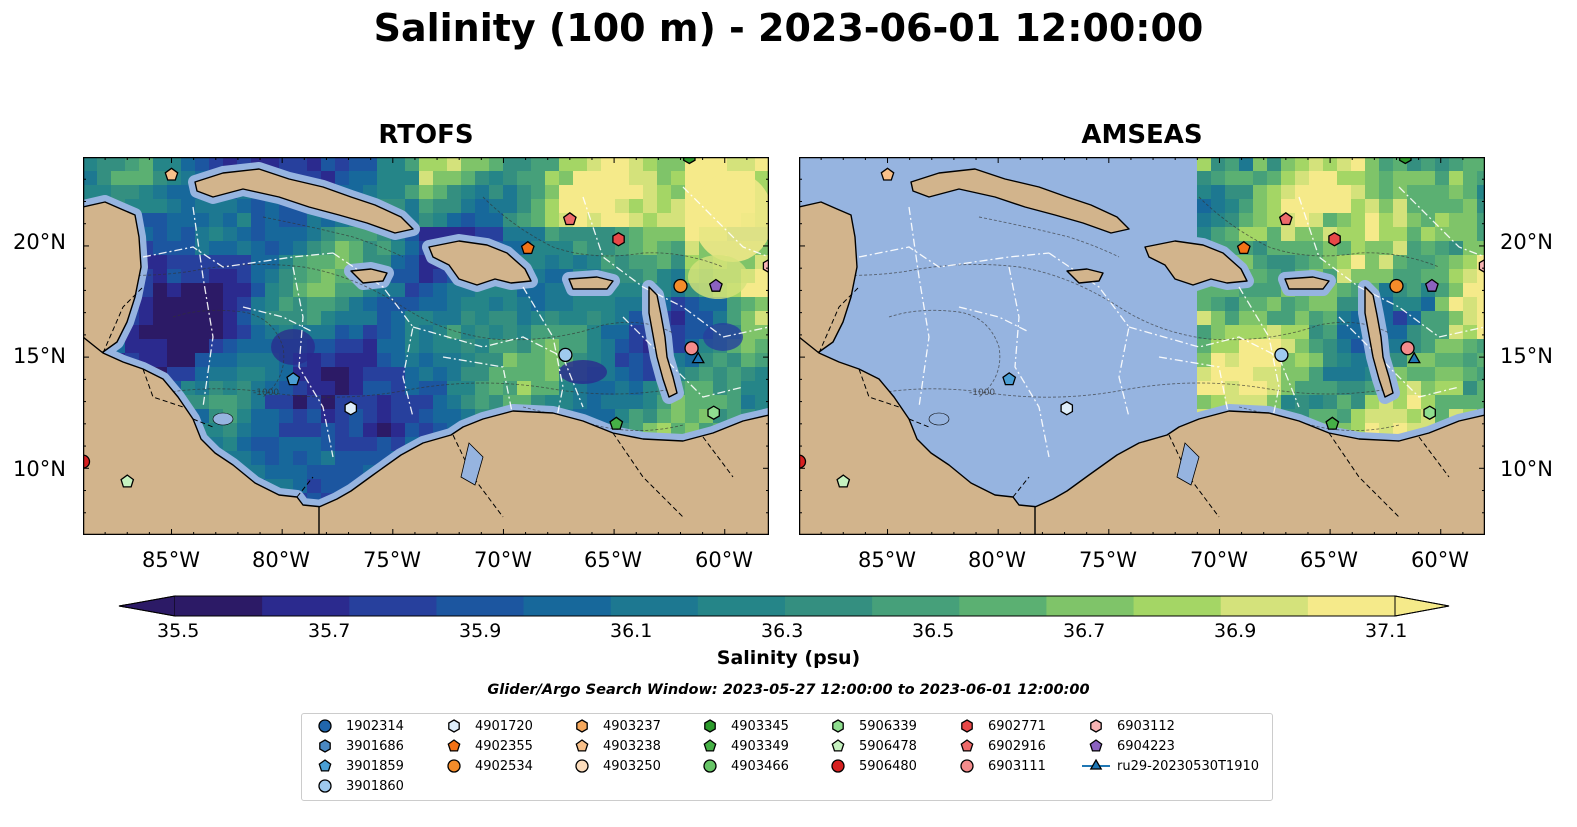  What do you see at coordinates (1188, 766) in the screenshot?
I see `legend-label: ru29-20230530T1910` at bounding box center [1188, 766].